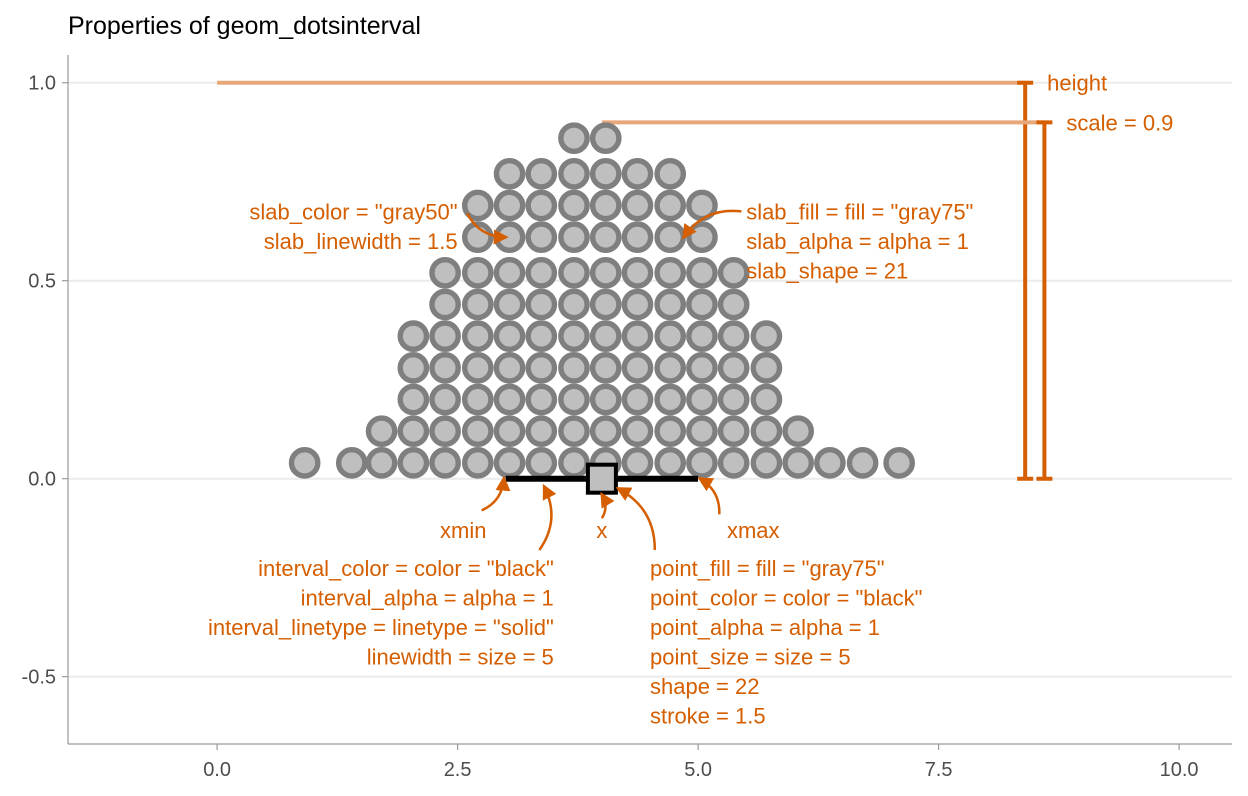 The image size is (1248, 796). I want to click on y-tick-label: 0.5, so click(42, 282).